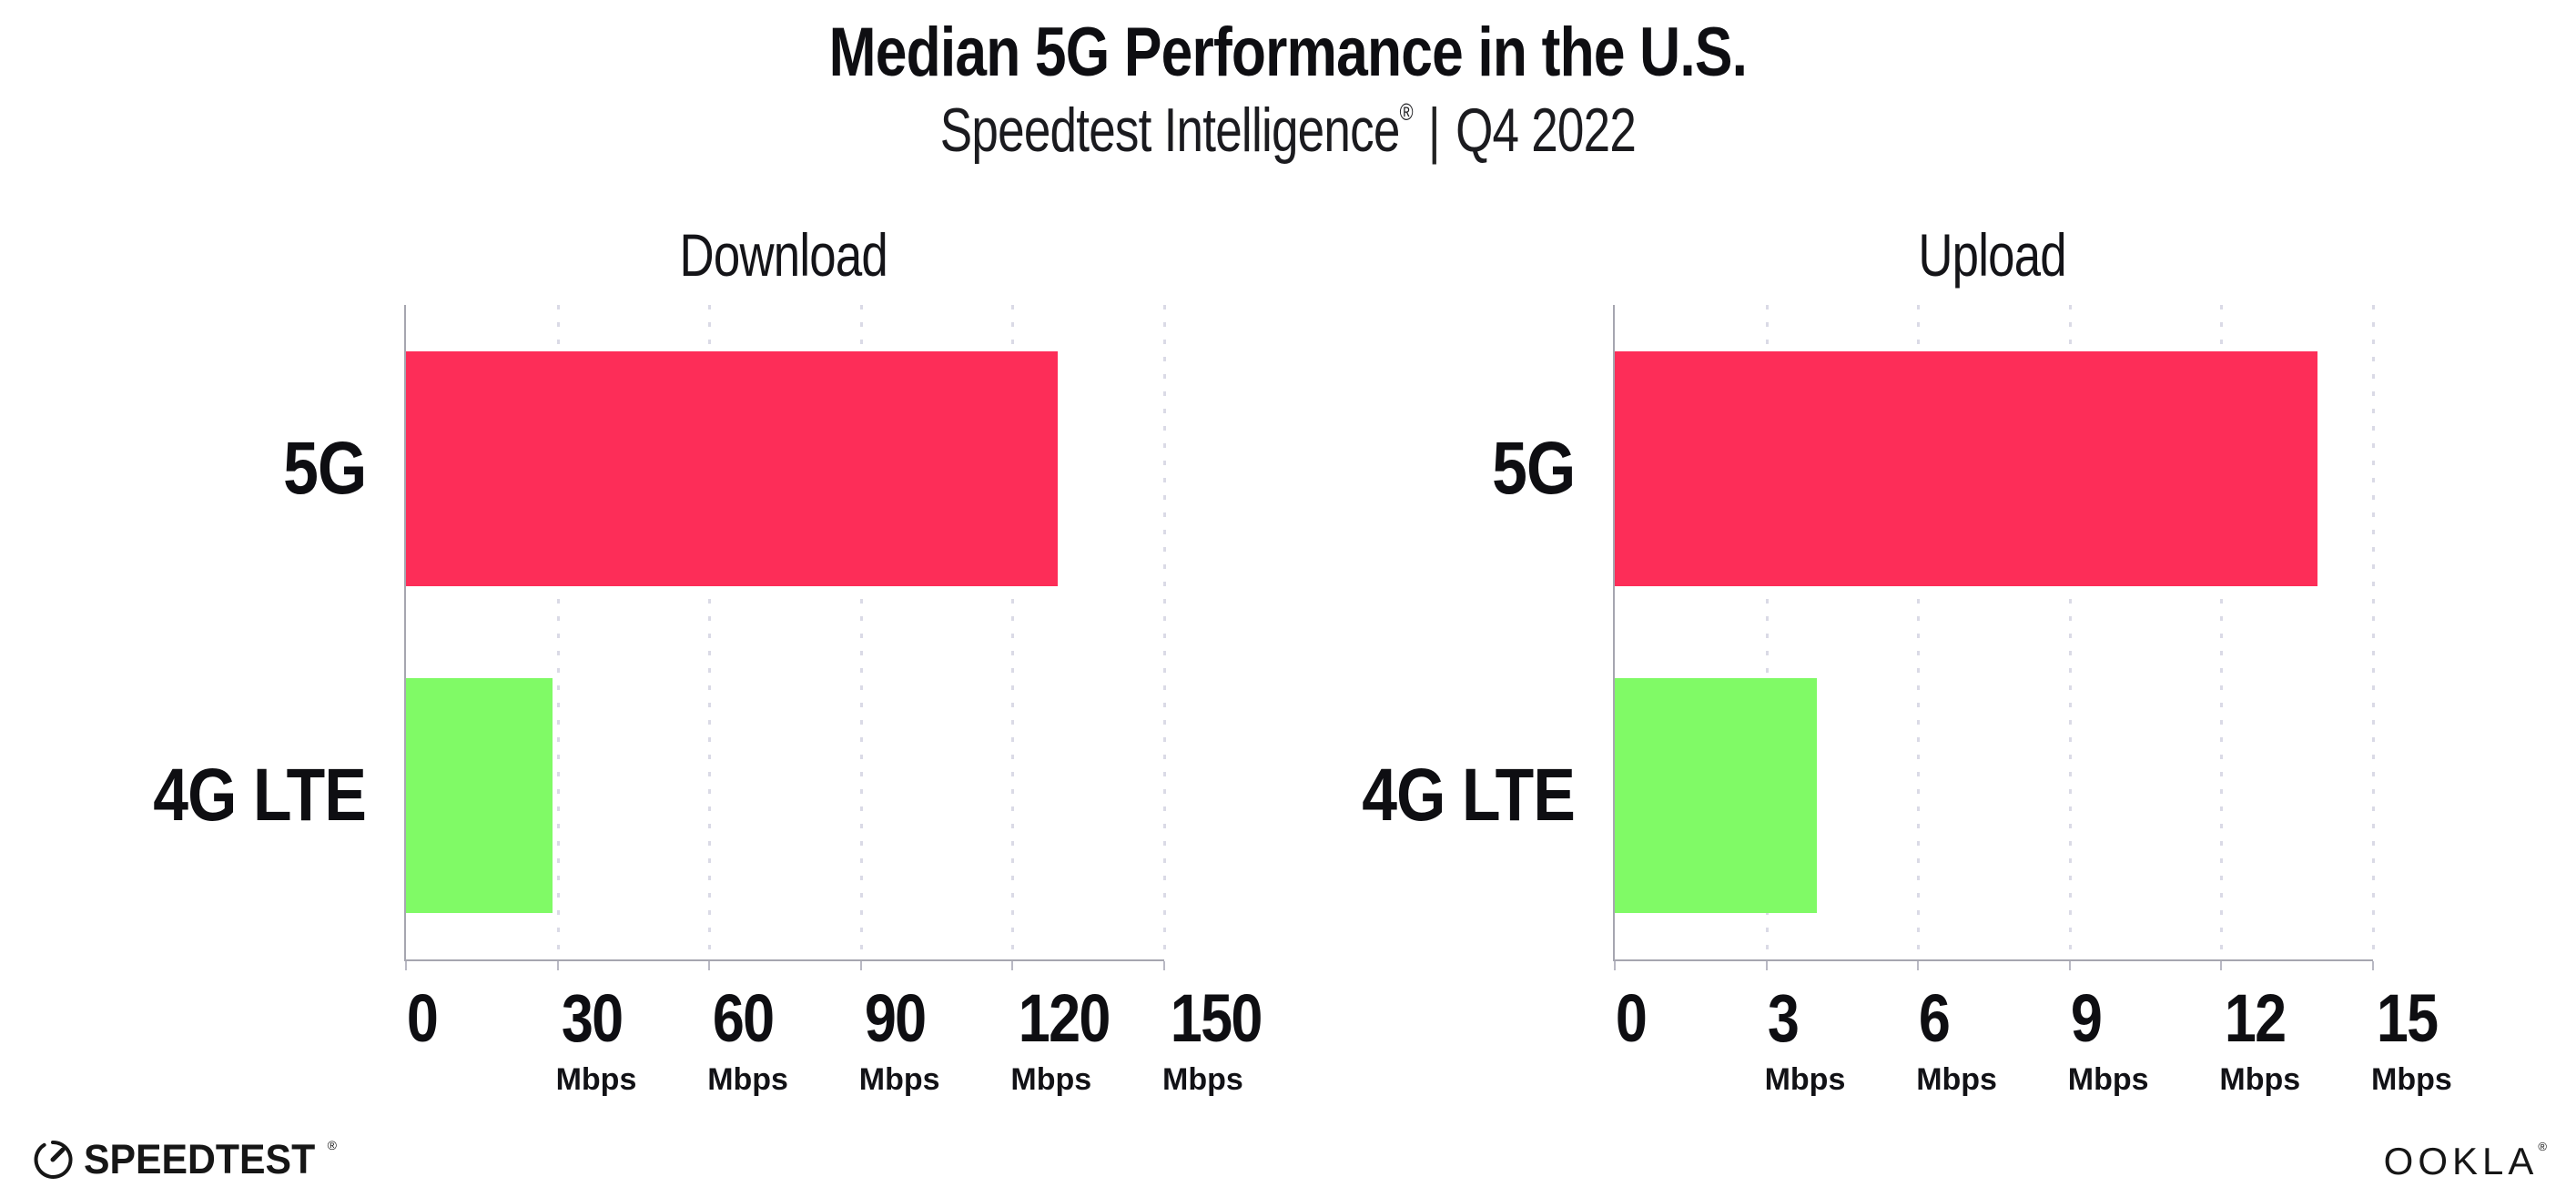  Describe the element at coordinates (592, 1018) in the screenshot. I see `x-tick-value-text: 30` at that location.